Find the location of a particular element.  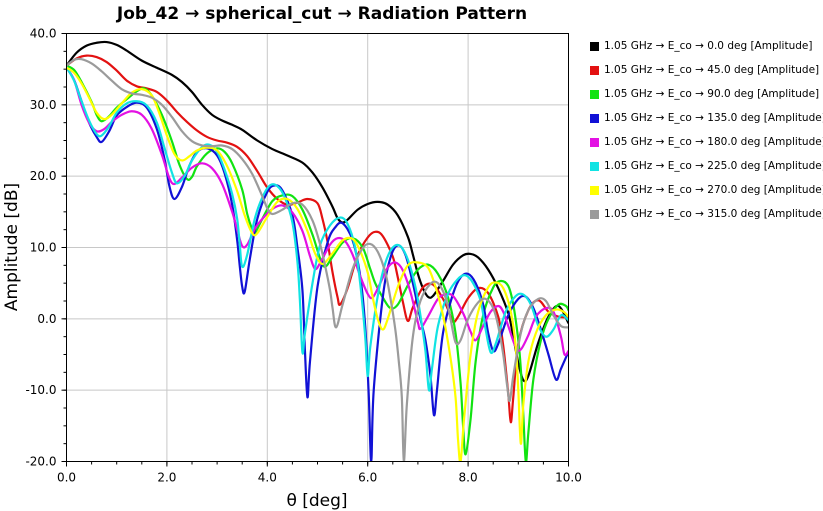

legend-item: 1.05 GHz → E_co → 135.0 deg [Amplitude] is located at coordinates (706, 118).